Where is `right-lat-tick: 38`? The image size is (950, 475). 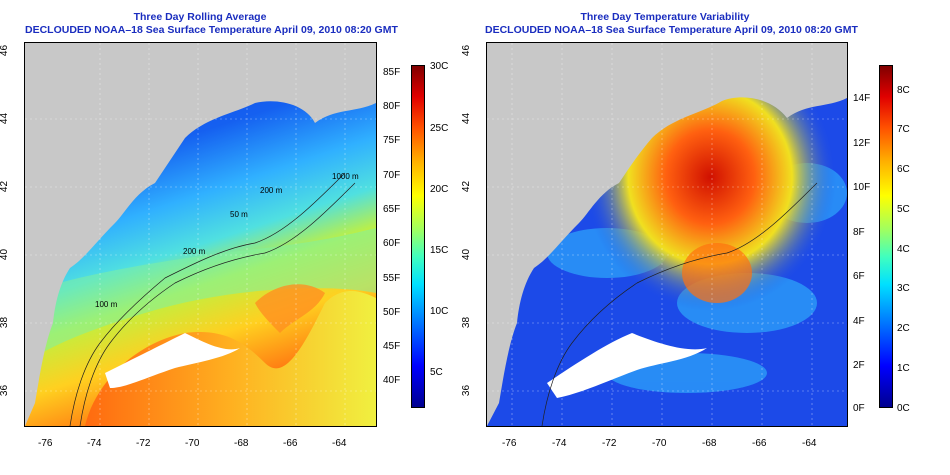
right-lat-tick: 38 is located at coordinates (467, 322).